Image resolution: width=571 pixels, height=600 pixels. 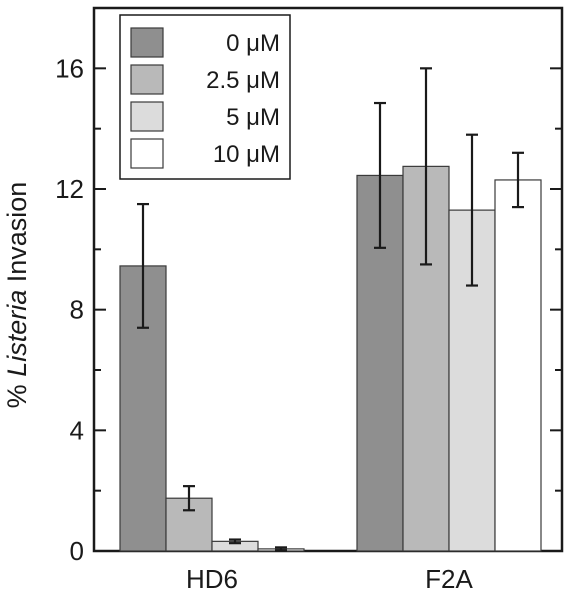 What do you see at coordinates (17, 295) in the screenshot?
I see `y-axis-title: % Listeria Invasion` at bounding box center [17, 295].